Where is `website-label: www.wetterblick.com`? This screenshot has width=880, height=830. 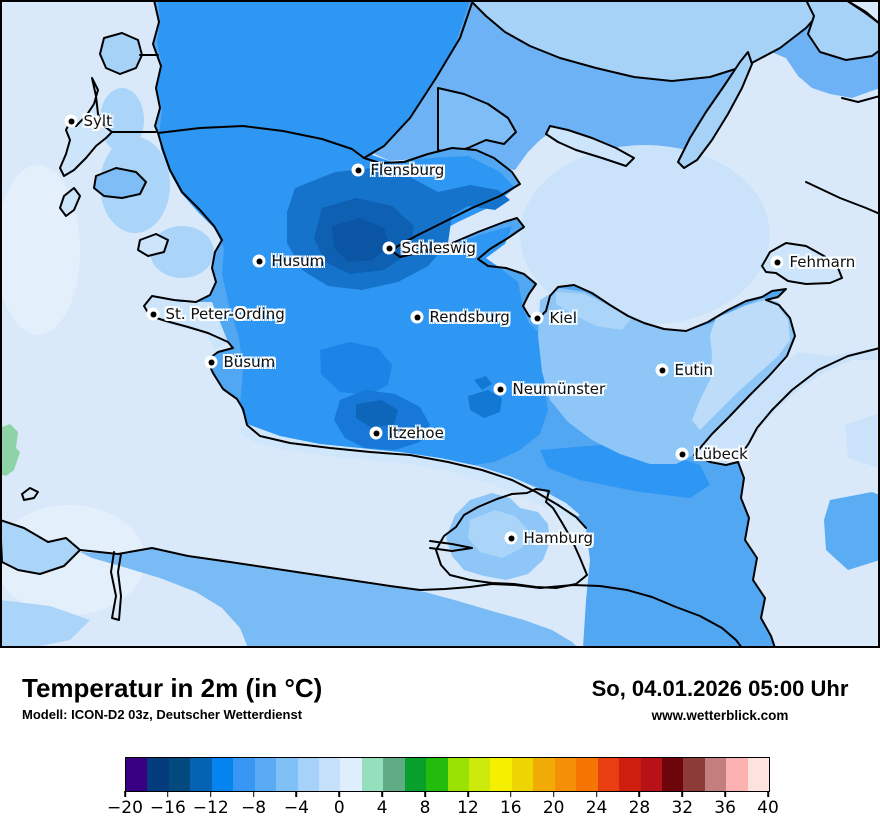
website-label: www.wetterblick.com is located at coordinates (720, 715).